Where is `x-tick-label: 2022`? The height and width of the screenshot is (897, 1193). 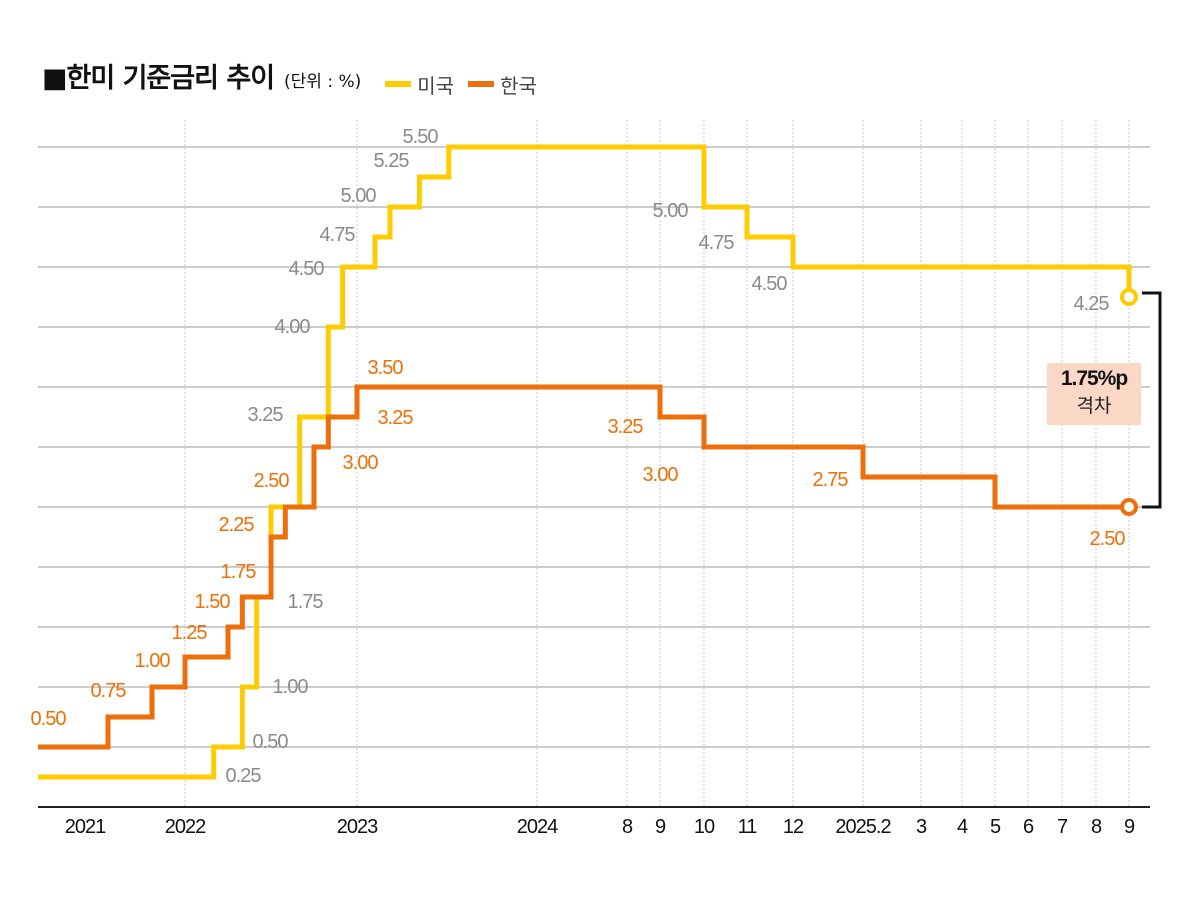
x-tick-label: 2022 is located at coordinates (185, 827).